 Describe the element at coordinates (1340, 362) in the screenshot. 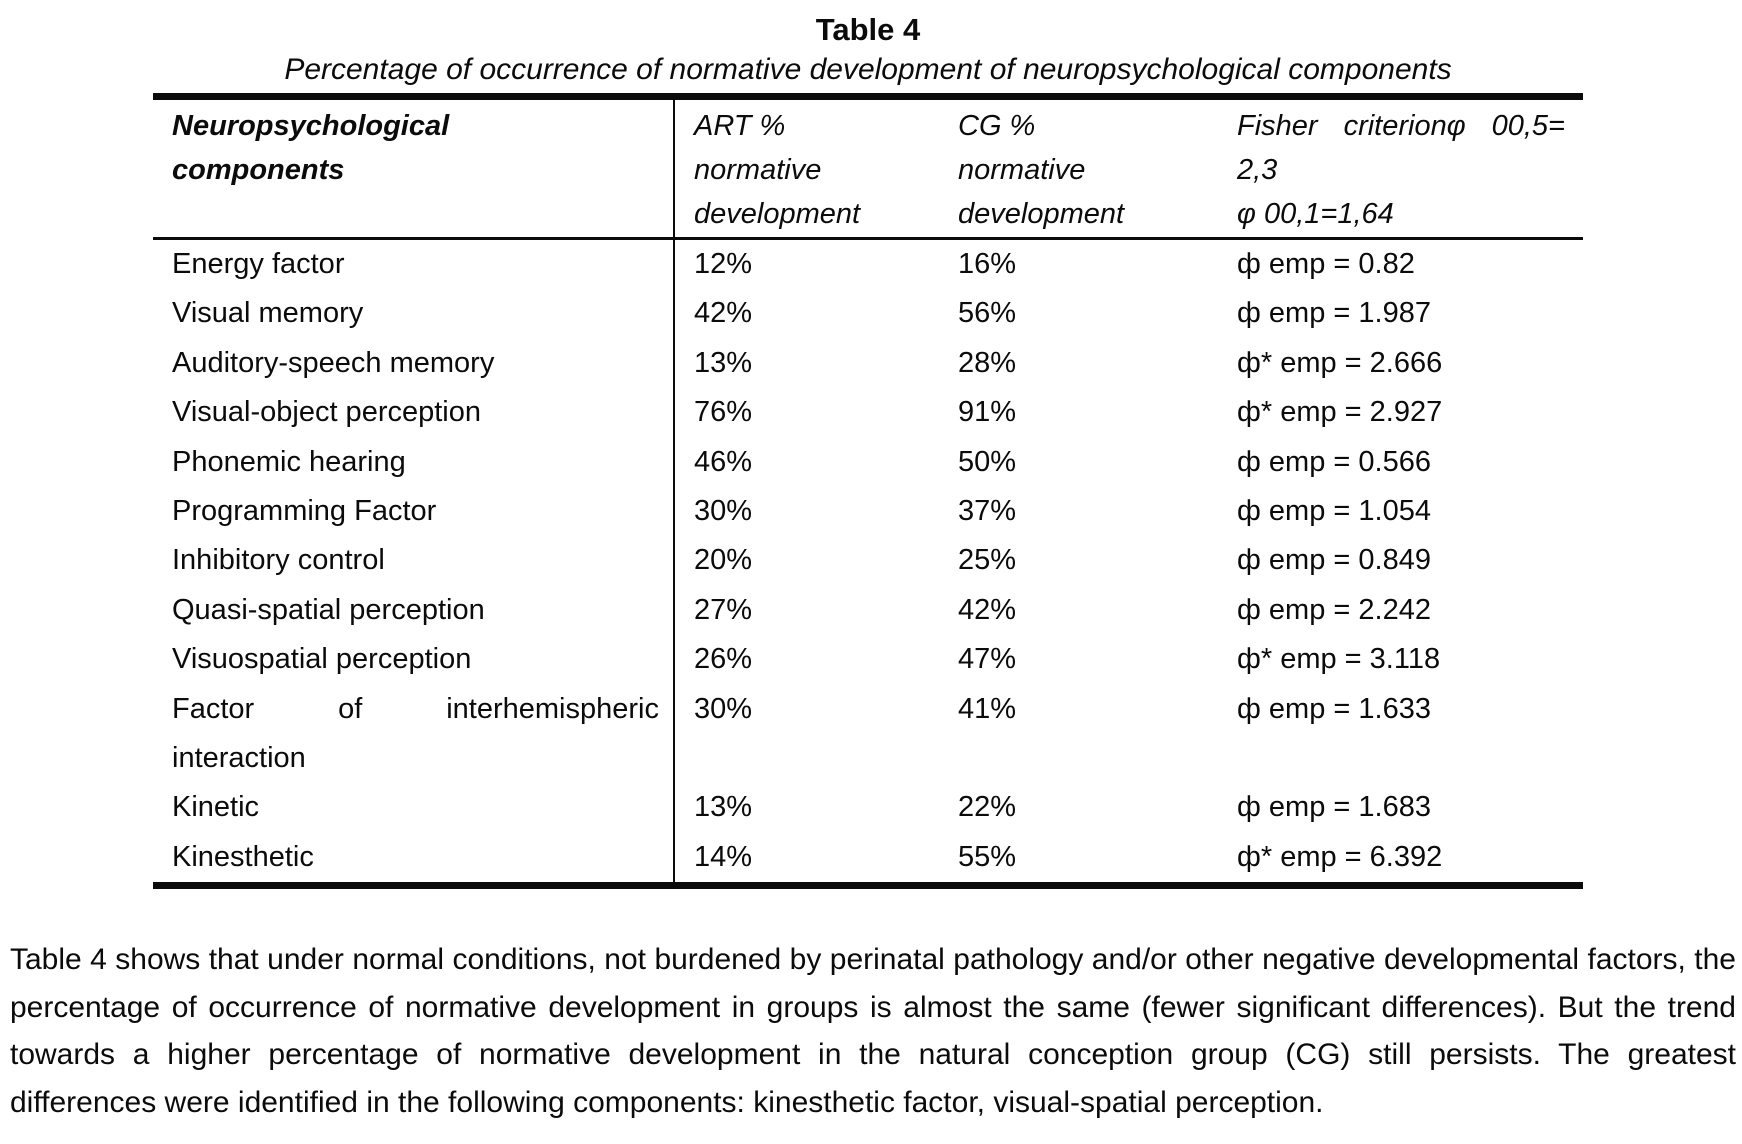

I see `cell-fisher: ф* emp = 2.666` at that location.